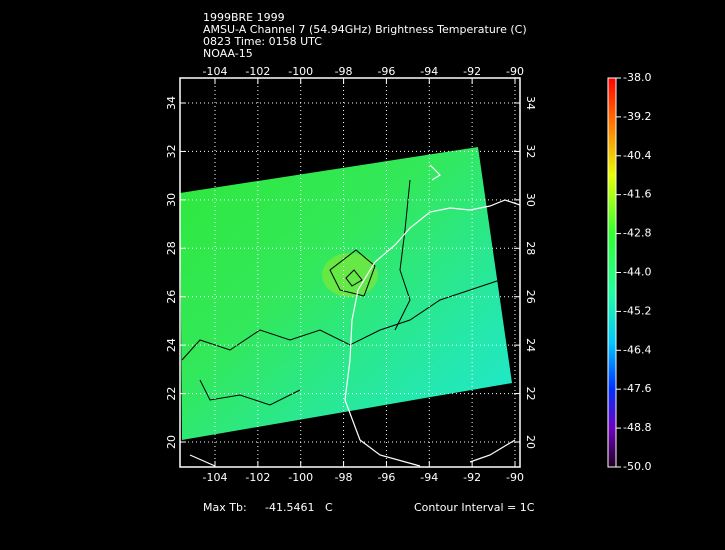 The height and width of the screenshot is (550, 725). Describe the element at coordinates (369, 507) in the screenshot. I see `footer: Max Tb: -41.5461 C Contour Interval = 1C` at that location.